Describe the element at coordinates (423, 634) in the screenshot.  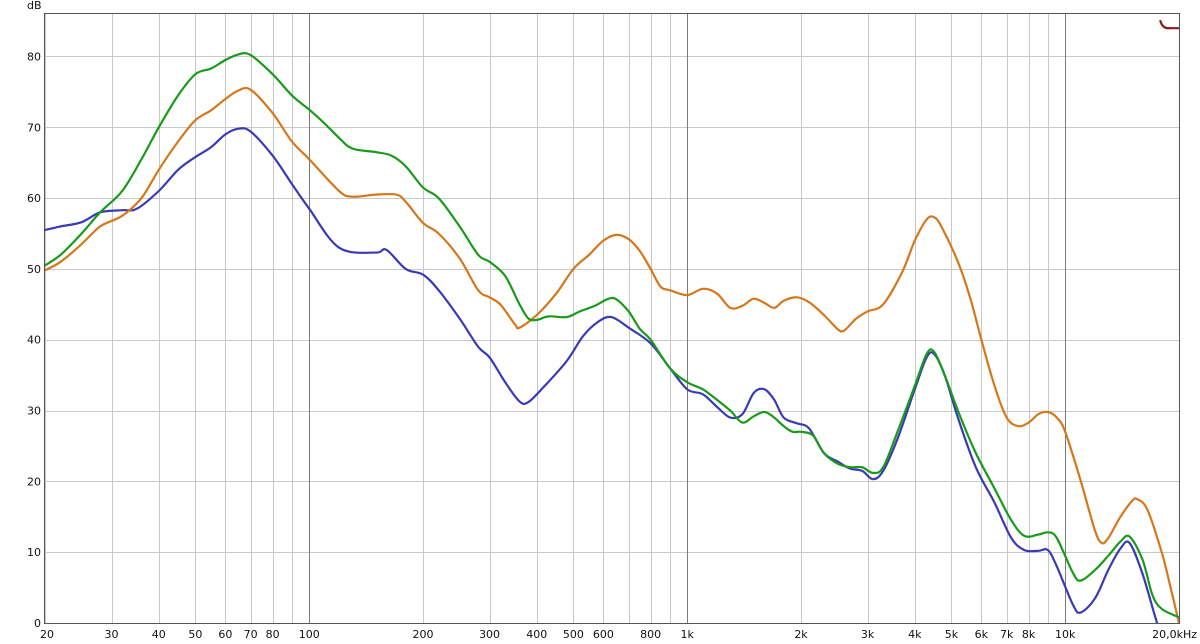
I see `x-tick-label: 200` at that location.